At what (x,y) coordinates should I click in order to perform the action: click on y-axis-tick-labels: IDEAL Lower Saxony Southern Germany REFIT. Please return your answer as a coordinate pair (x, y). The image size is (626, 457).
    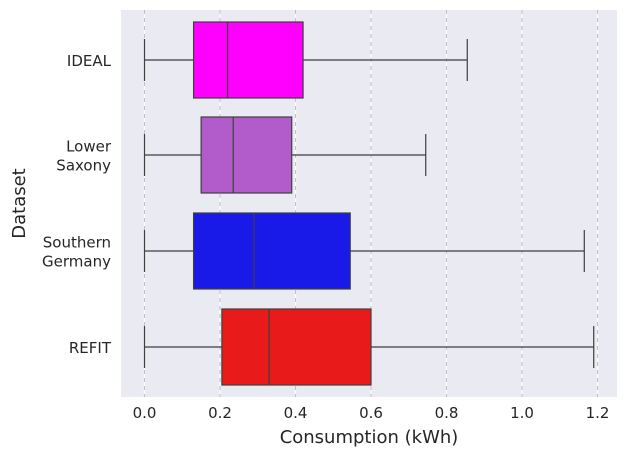
    Looking at the image, I should click on (77, 204).